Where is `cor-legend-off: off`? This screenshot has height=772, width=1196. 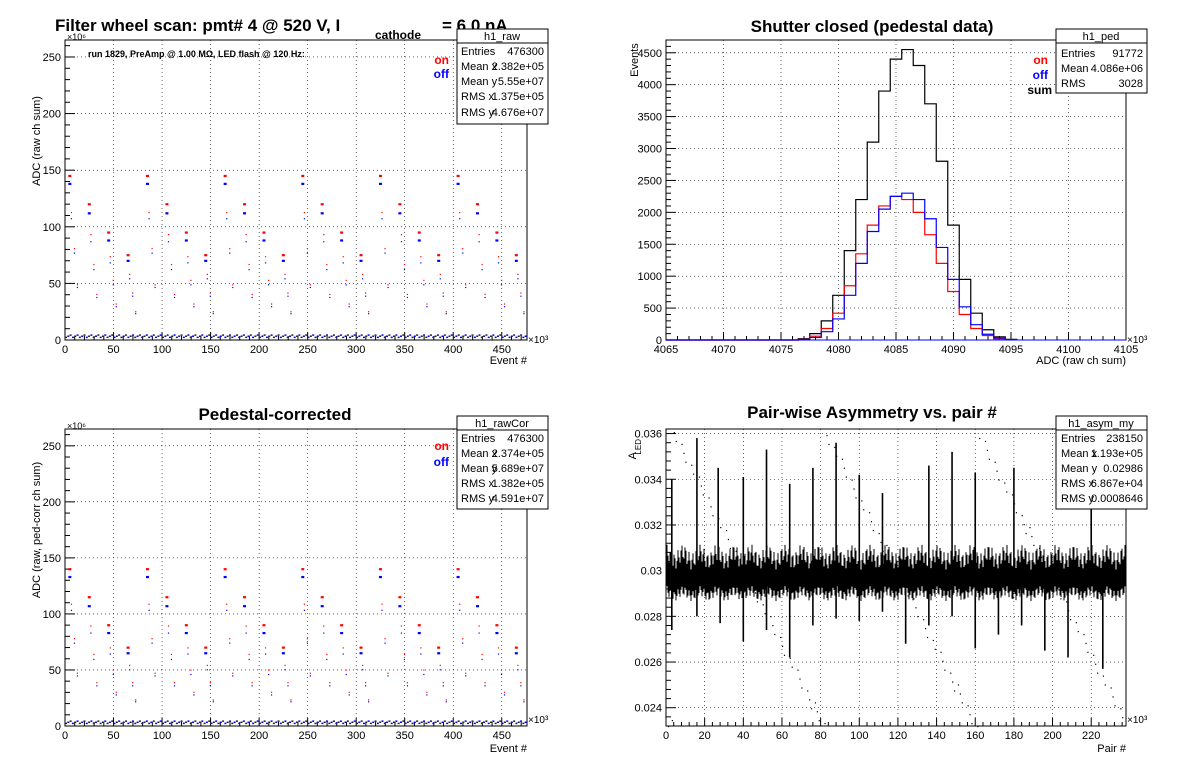 cor-legend-off: off is located at coordinates (442, 462).